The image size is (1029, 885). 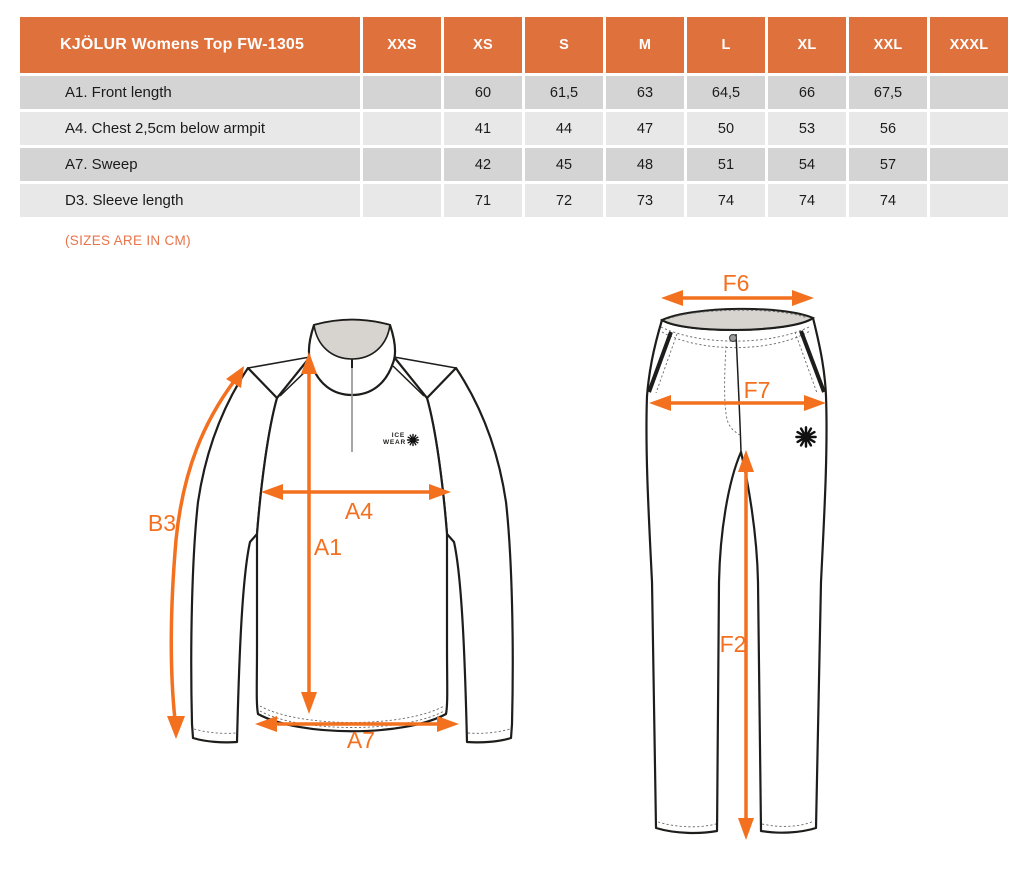 I want to click on pants-left-pocket-trim, so click(x=660, y=362).